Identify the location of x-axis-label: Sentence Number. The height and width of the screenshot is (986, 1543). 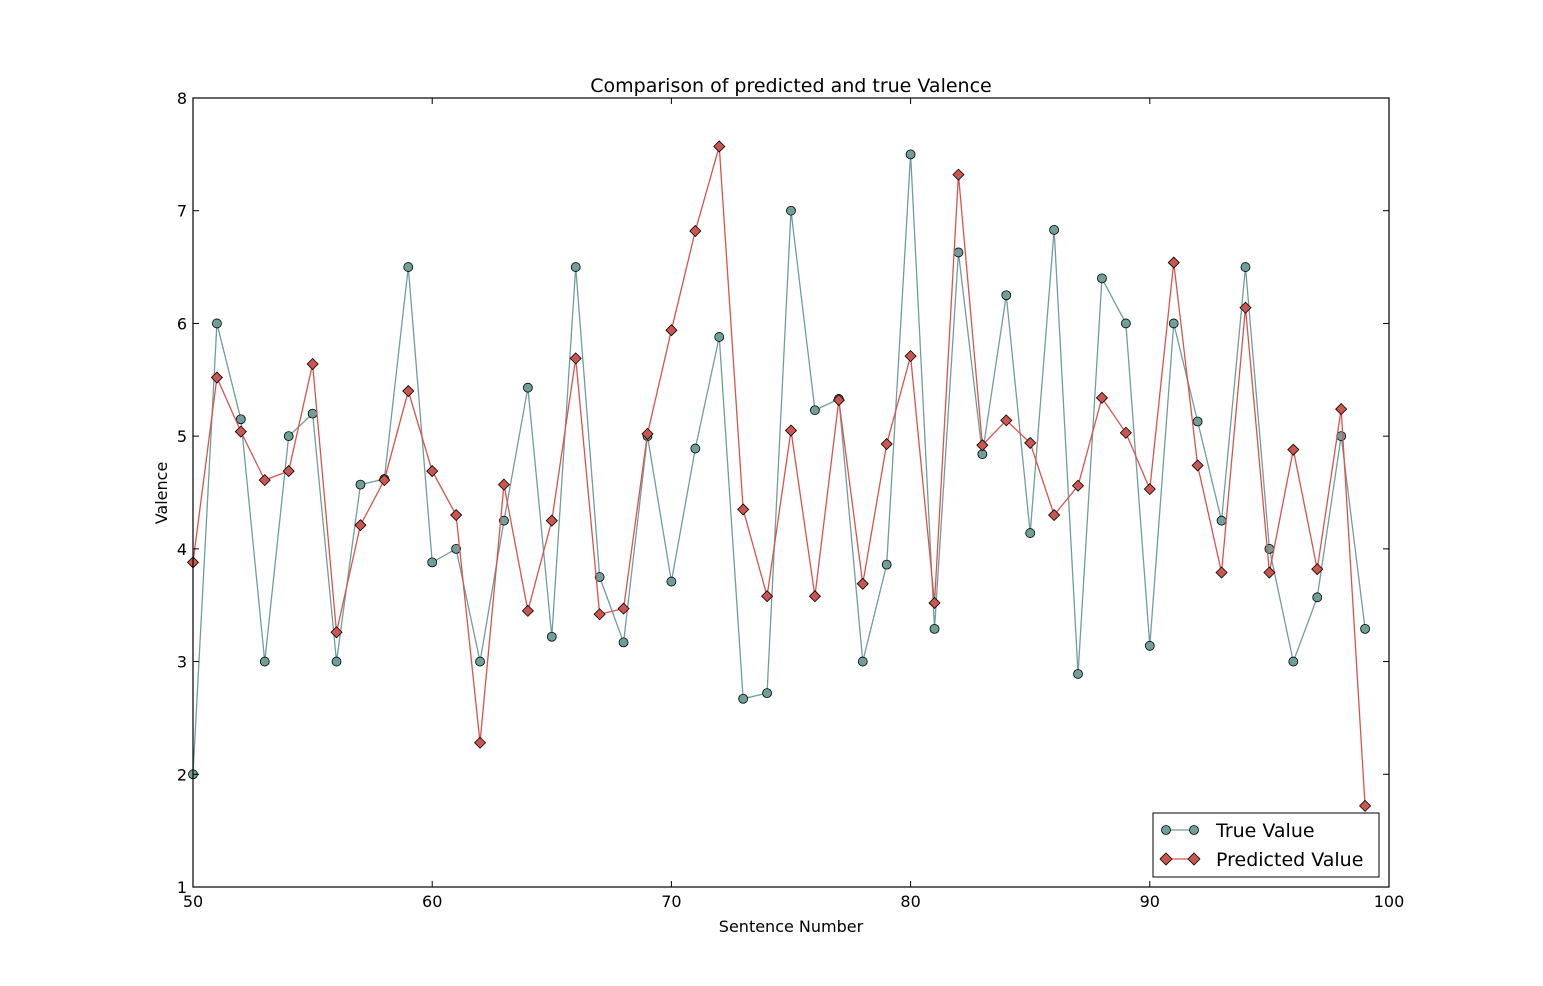
(791, 926).